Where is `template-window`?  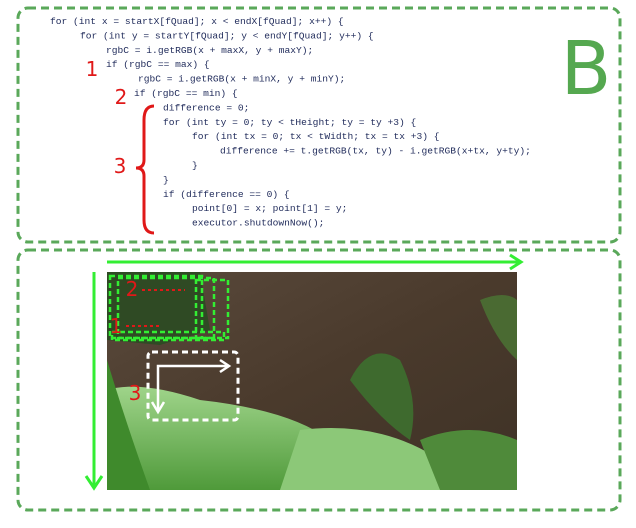
template-window is located at coordinates (193, 386).